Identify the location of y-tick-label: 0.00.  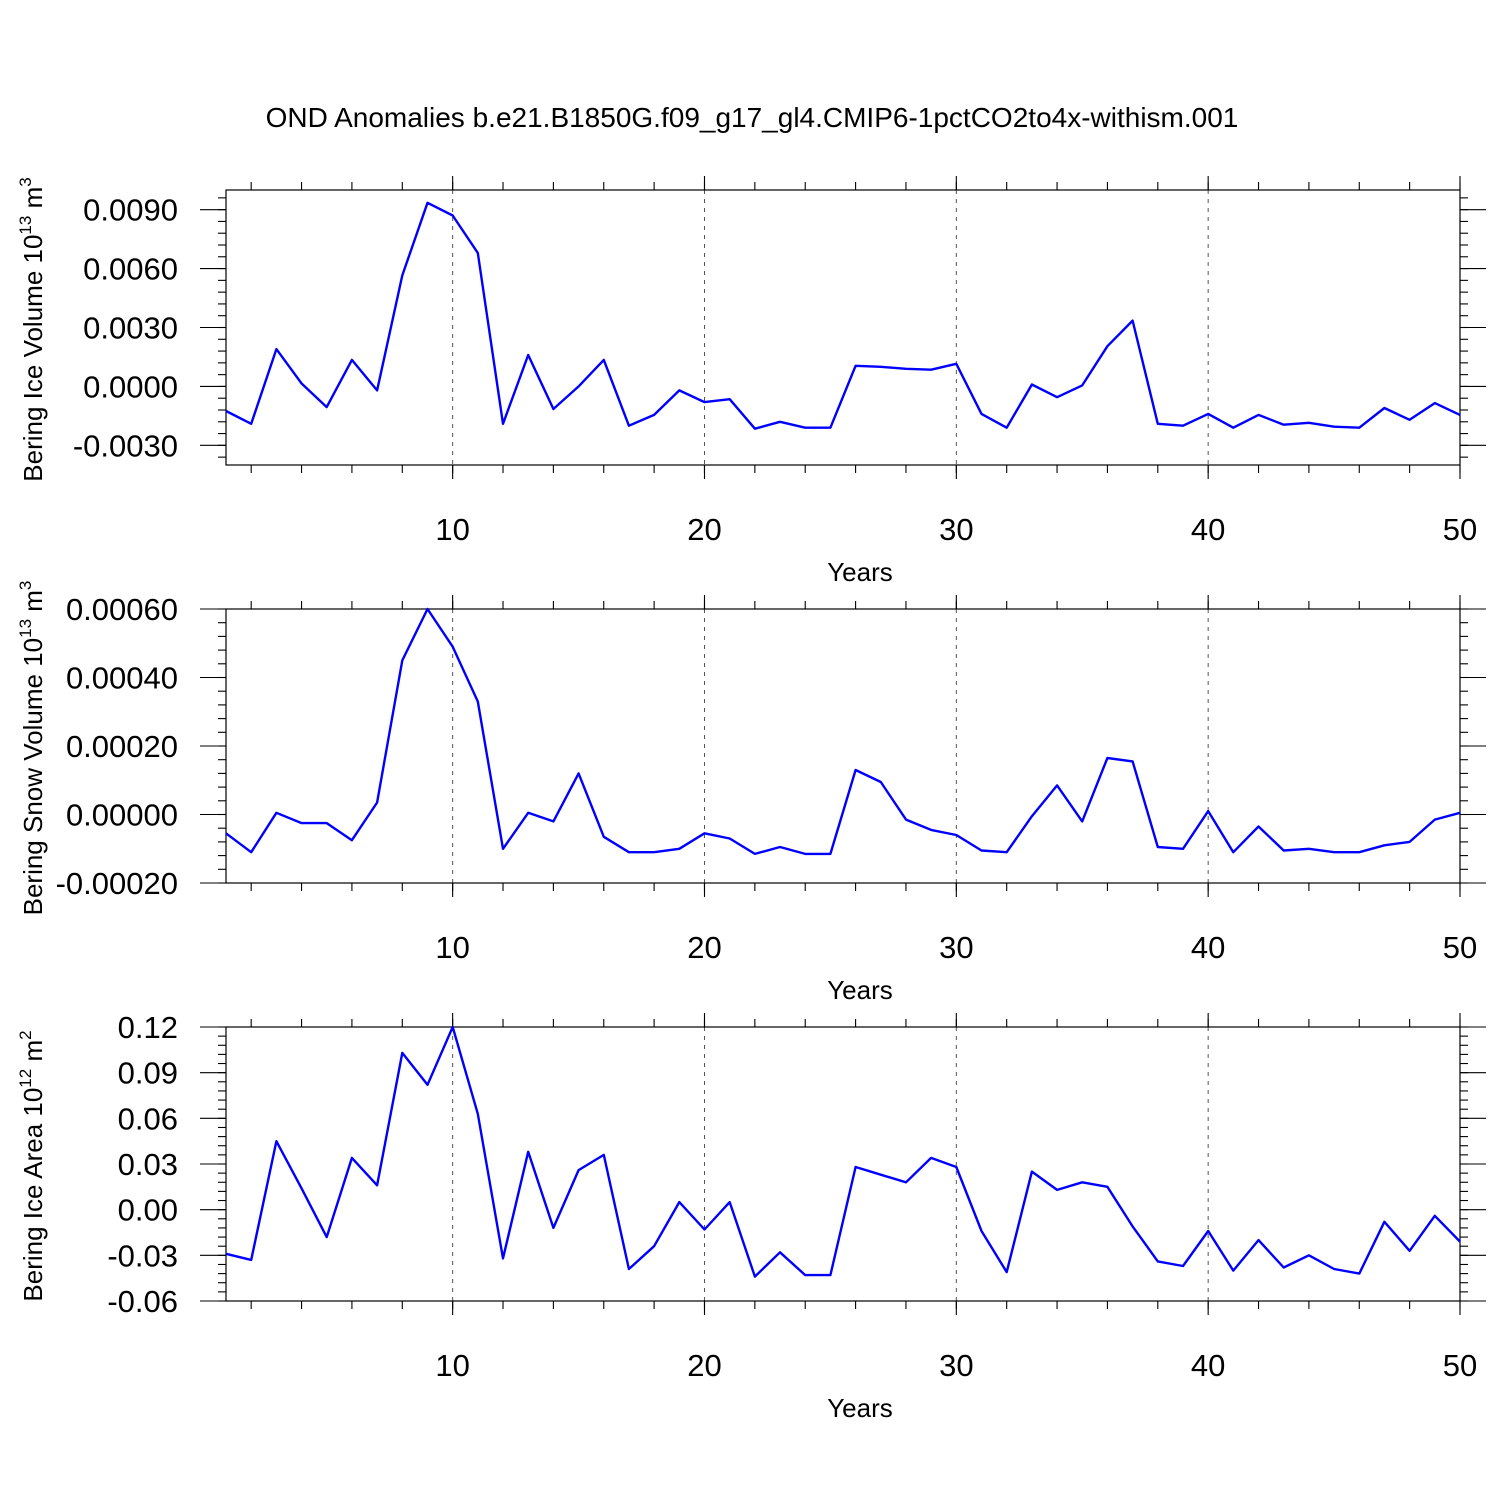
(148, 1210).